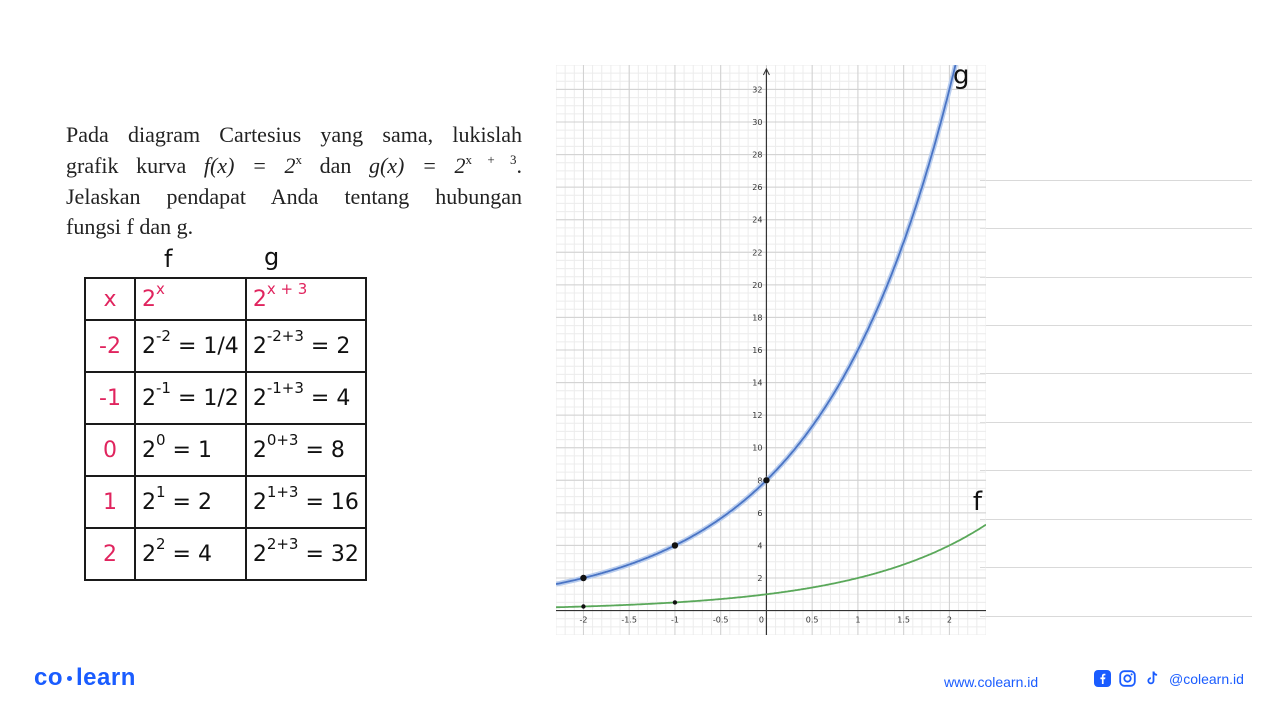 The image size is (1280, 720). I want to click on handwritten-g-label: g, so click(272, 257).